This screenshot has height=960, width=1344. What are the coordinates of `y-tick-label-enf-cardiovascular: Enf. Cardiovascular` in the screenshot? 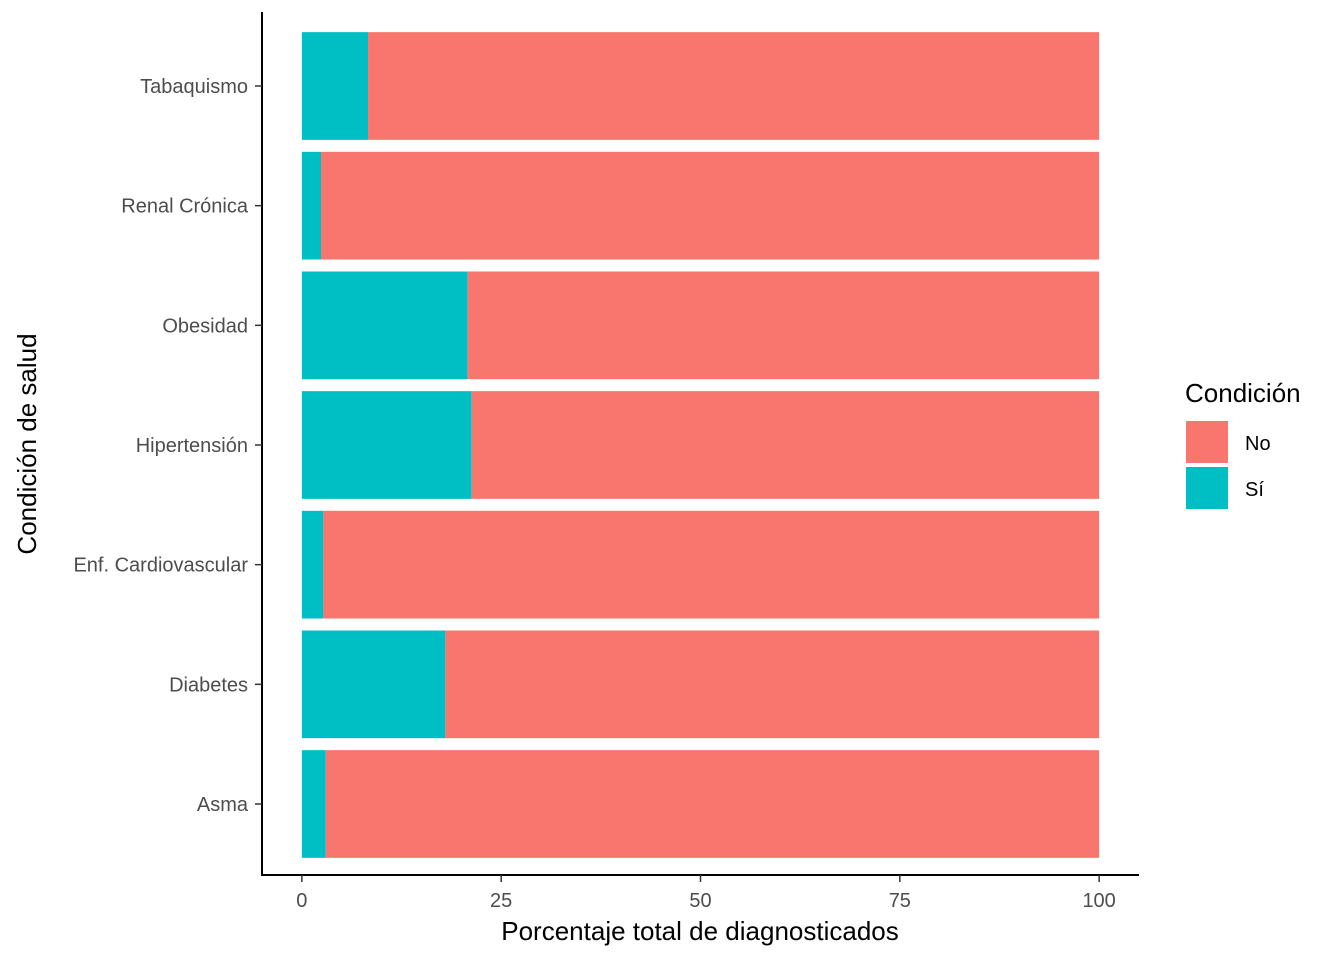 It's located at (160, 566).